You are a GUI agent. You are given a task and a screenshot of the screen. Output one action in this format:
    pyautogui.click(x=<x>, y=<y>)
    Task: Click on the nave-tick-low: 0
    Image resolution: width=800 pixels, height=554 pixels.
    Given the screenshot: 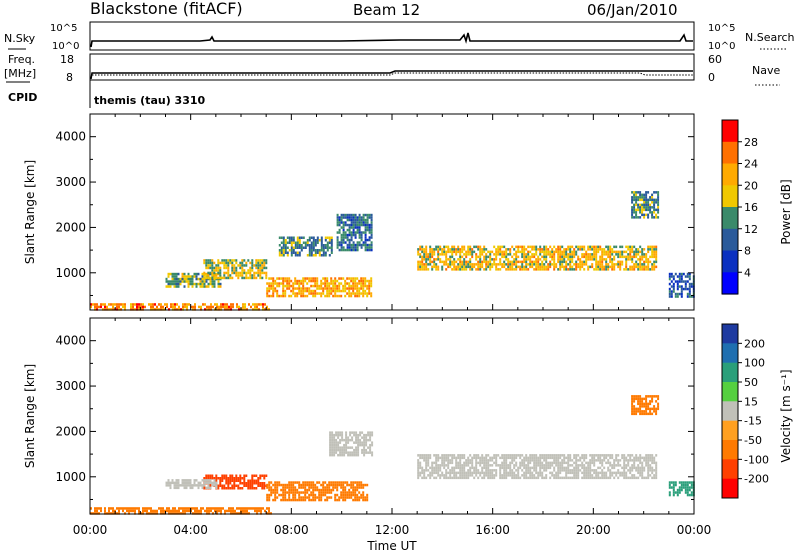 What is the action you would take?
    pyautogui.click(x=711, y=77)
    